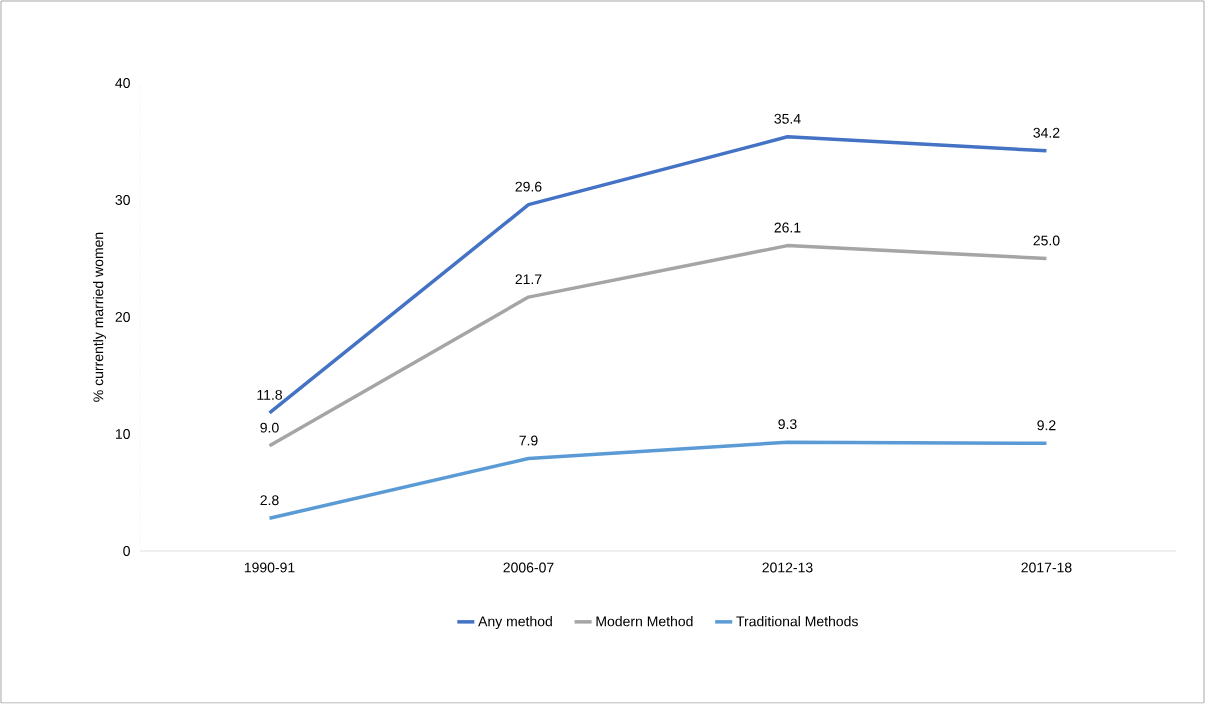  I want to click on y-tick-label: 30, so click(122, 200).